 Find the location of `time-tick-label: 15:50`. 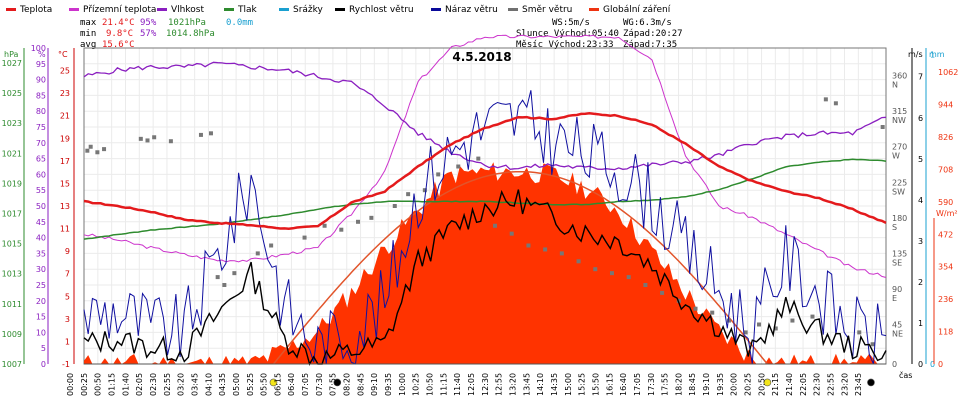

time-tick-label: 15:50 is located at coordinates (595, 384).